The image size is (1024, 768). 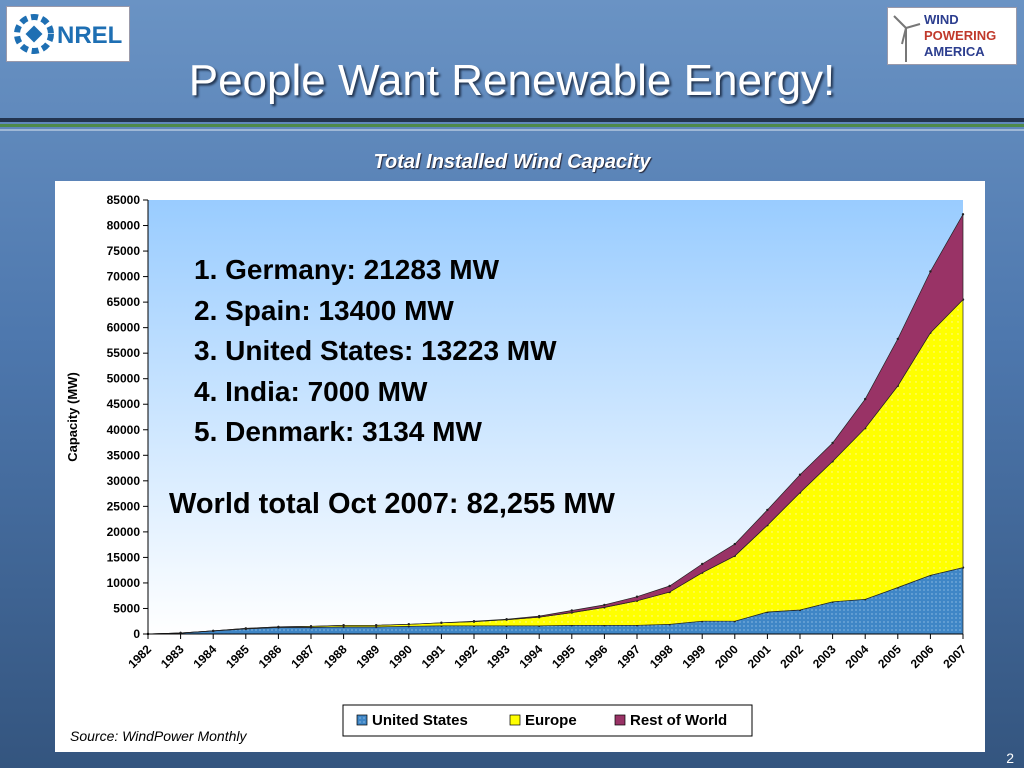 I want to click on y-tick-label: 55000, so click(x=124, y=353).